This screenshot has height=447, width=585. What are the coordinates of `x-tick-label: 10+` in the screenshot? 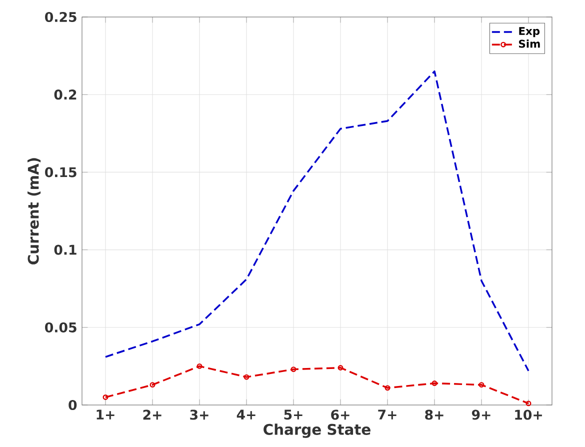 It's located at (528, 415).